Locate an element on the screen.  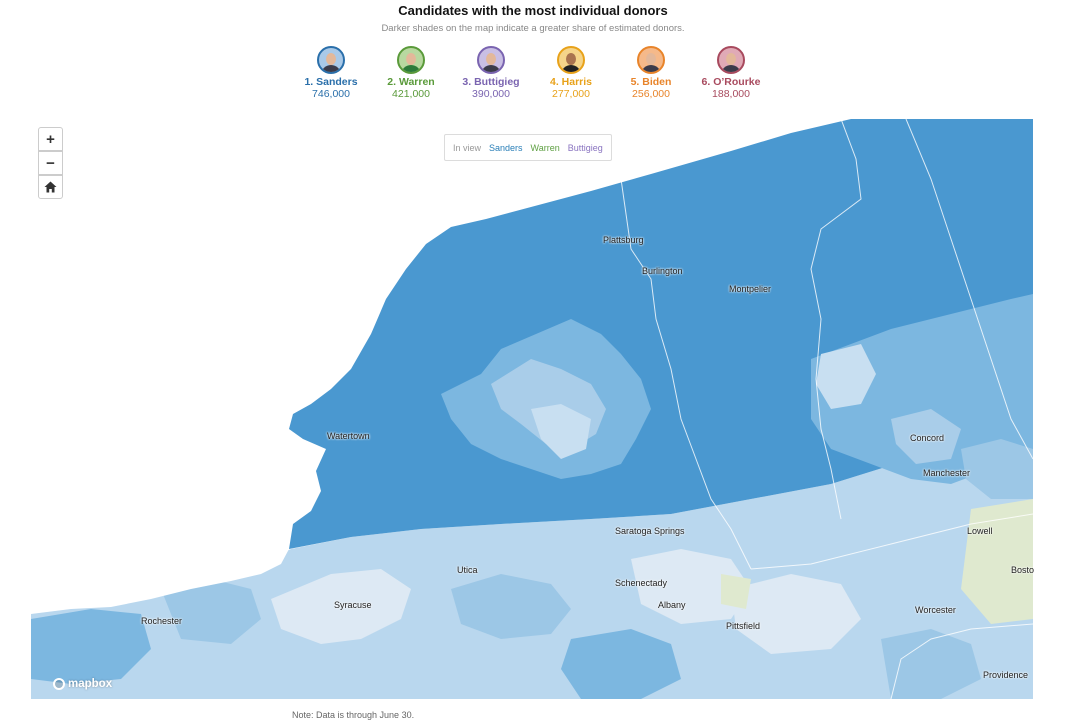
legend-item-sanders: Sanders is located at coordinates (506, 147).